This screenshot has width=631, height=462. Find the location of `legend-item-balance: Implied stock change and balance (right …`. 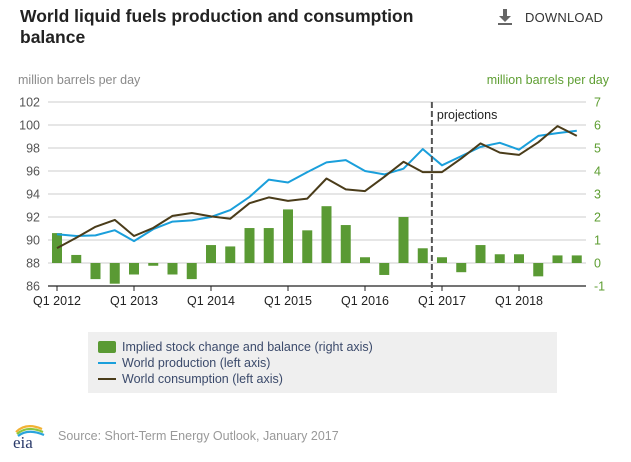

legend-item-balance: Implied stock change and balance (right … is located at coordinates (235, 347).